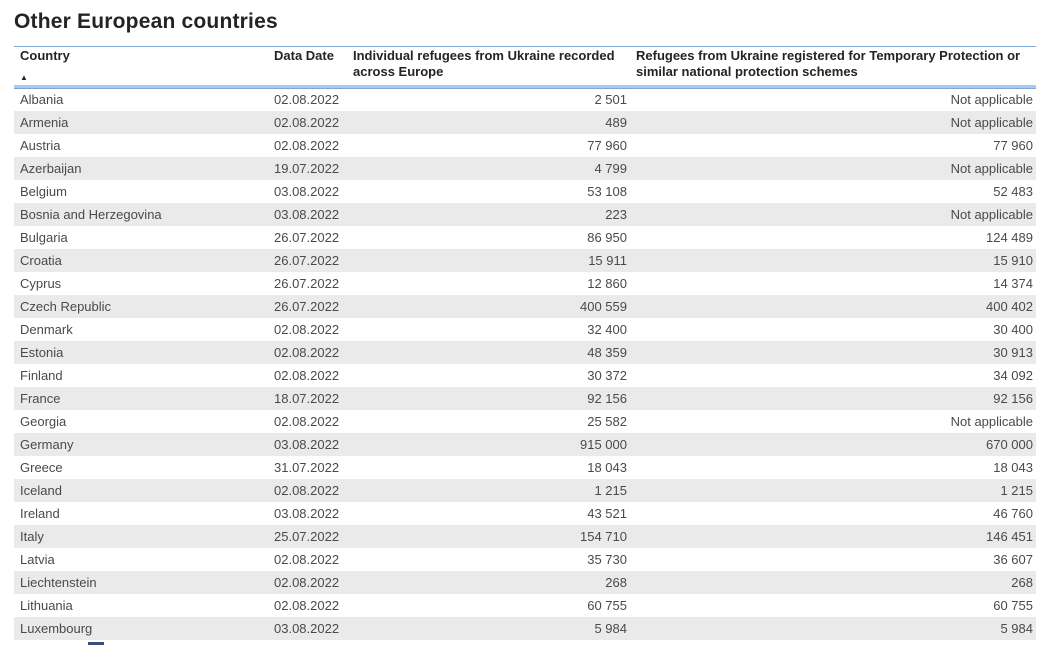 Image resolution: width=1047 pixels, height=645 pixels. Describe the element at coordinates (47, 444) in the screenshot. I see `cell-country: Germany` at that location.